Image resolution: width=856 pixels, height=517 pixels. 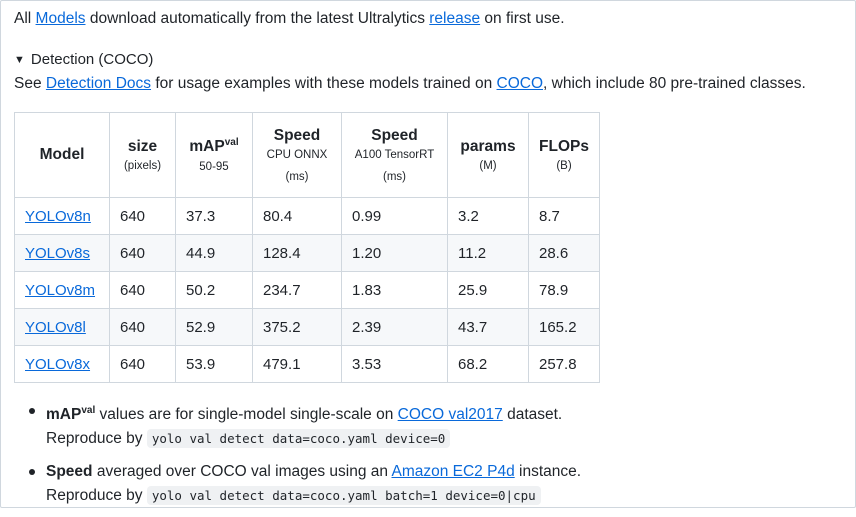 What do you see at coordinates (55, 327) in the screenshot?
I see `model-link: YOLOv8l` at bounding box center [55, 327].